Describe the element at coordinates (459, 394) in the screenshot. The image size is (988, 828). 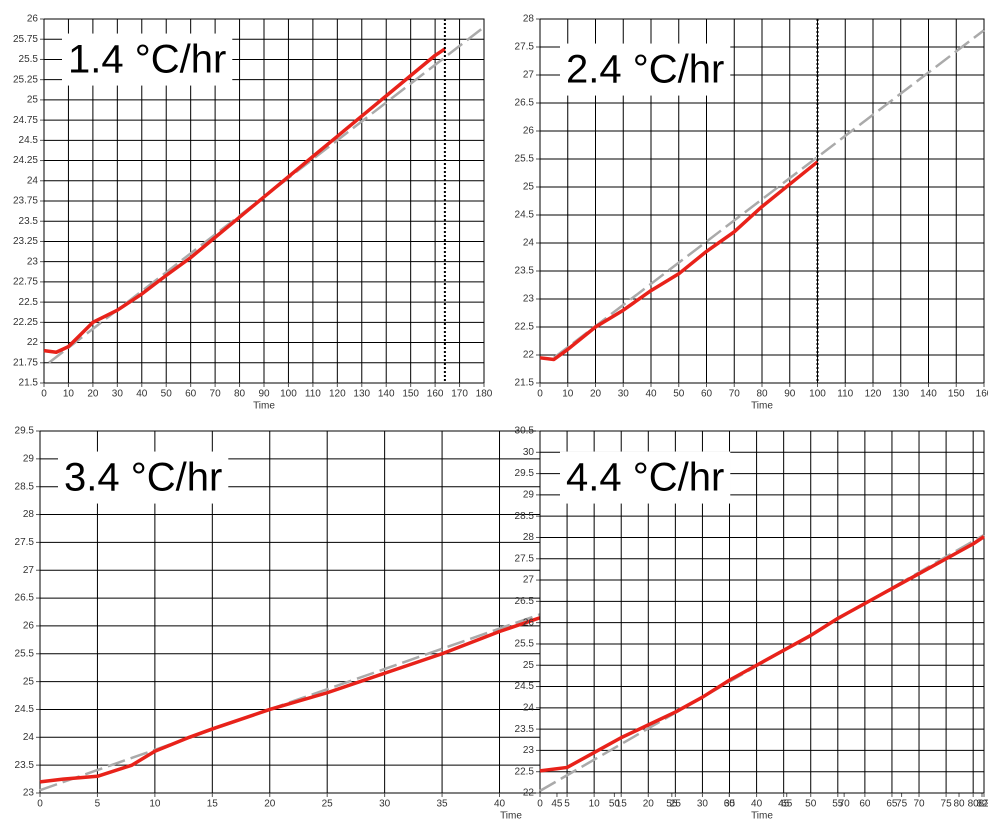
I see `x-tick-label: 170` at that location.